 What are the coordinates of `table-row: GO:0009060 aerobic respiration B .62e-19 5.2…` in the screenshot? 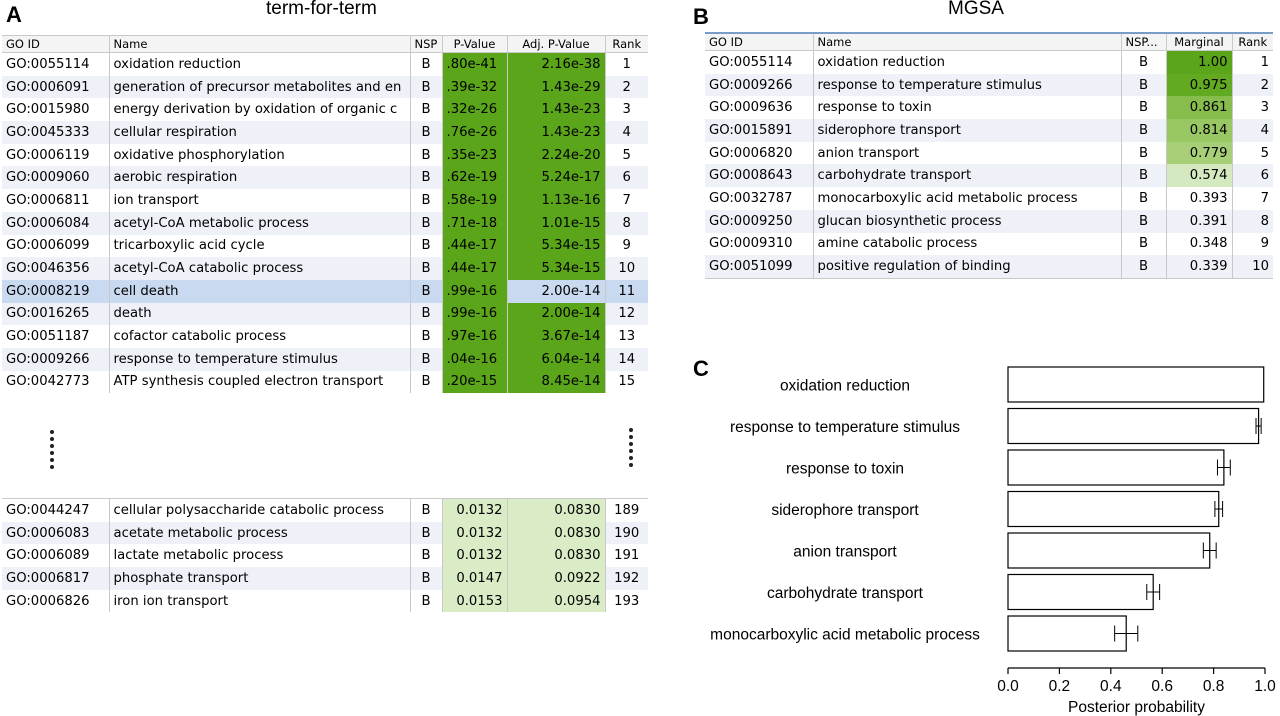 It's located at (325, 178).